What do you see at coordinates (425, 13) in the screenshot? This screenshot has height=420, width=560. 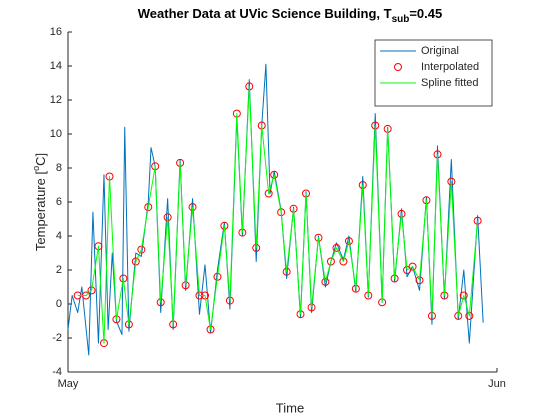 I see `title-suffix: =0.45` at bounding box center [425, 13].